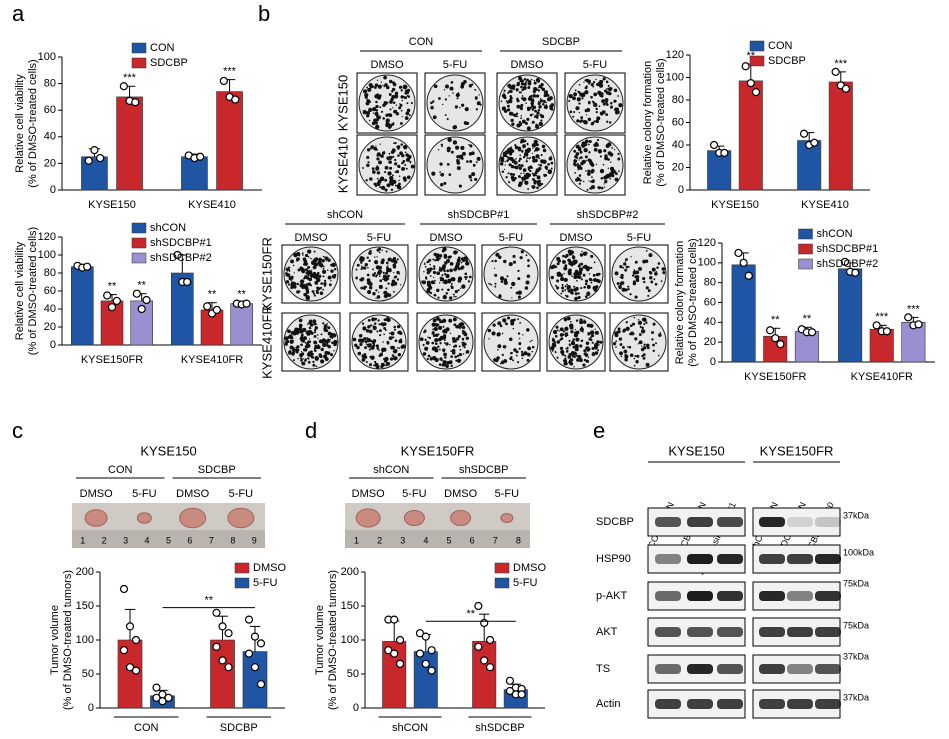 The width and height of the screenshot is (949, 739). Describe the element at coordinates (96, 494) in the screenshot. I see `treatment-label: DMSO` at that location.